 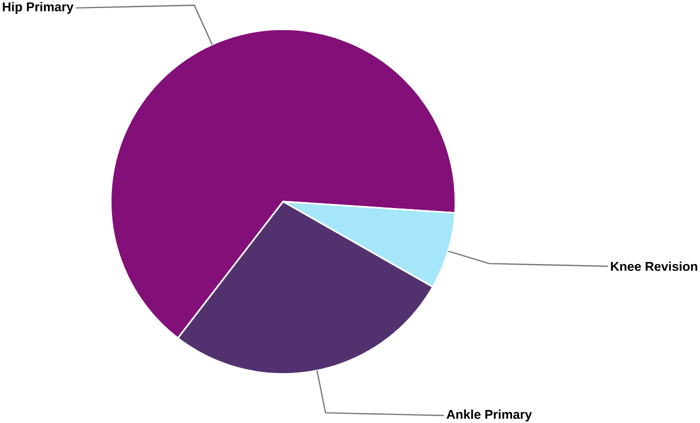 What do you see at coordinates (654, 266) in the screenshot?
I see `slice-label: Knee Revision` at bounding box center [654, 266].